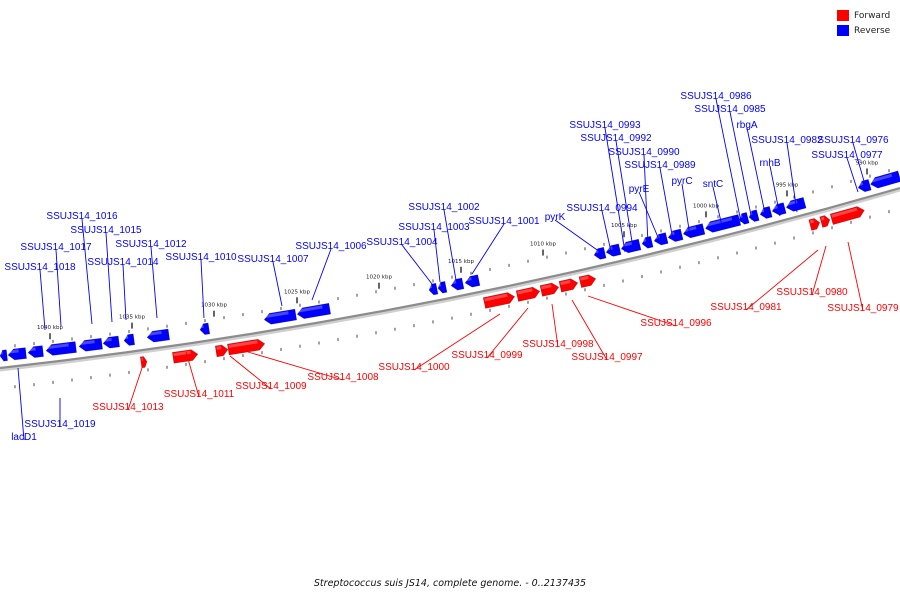 The image size is (900, 600). What do you see at coordinates (863, 308) in the screenshot?
I see `gene-label: SSUJS14_0979` at bounding box center [863, 308].